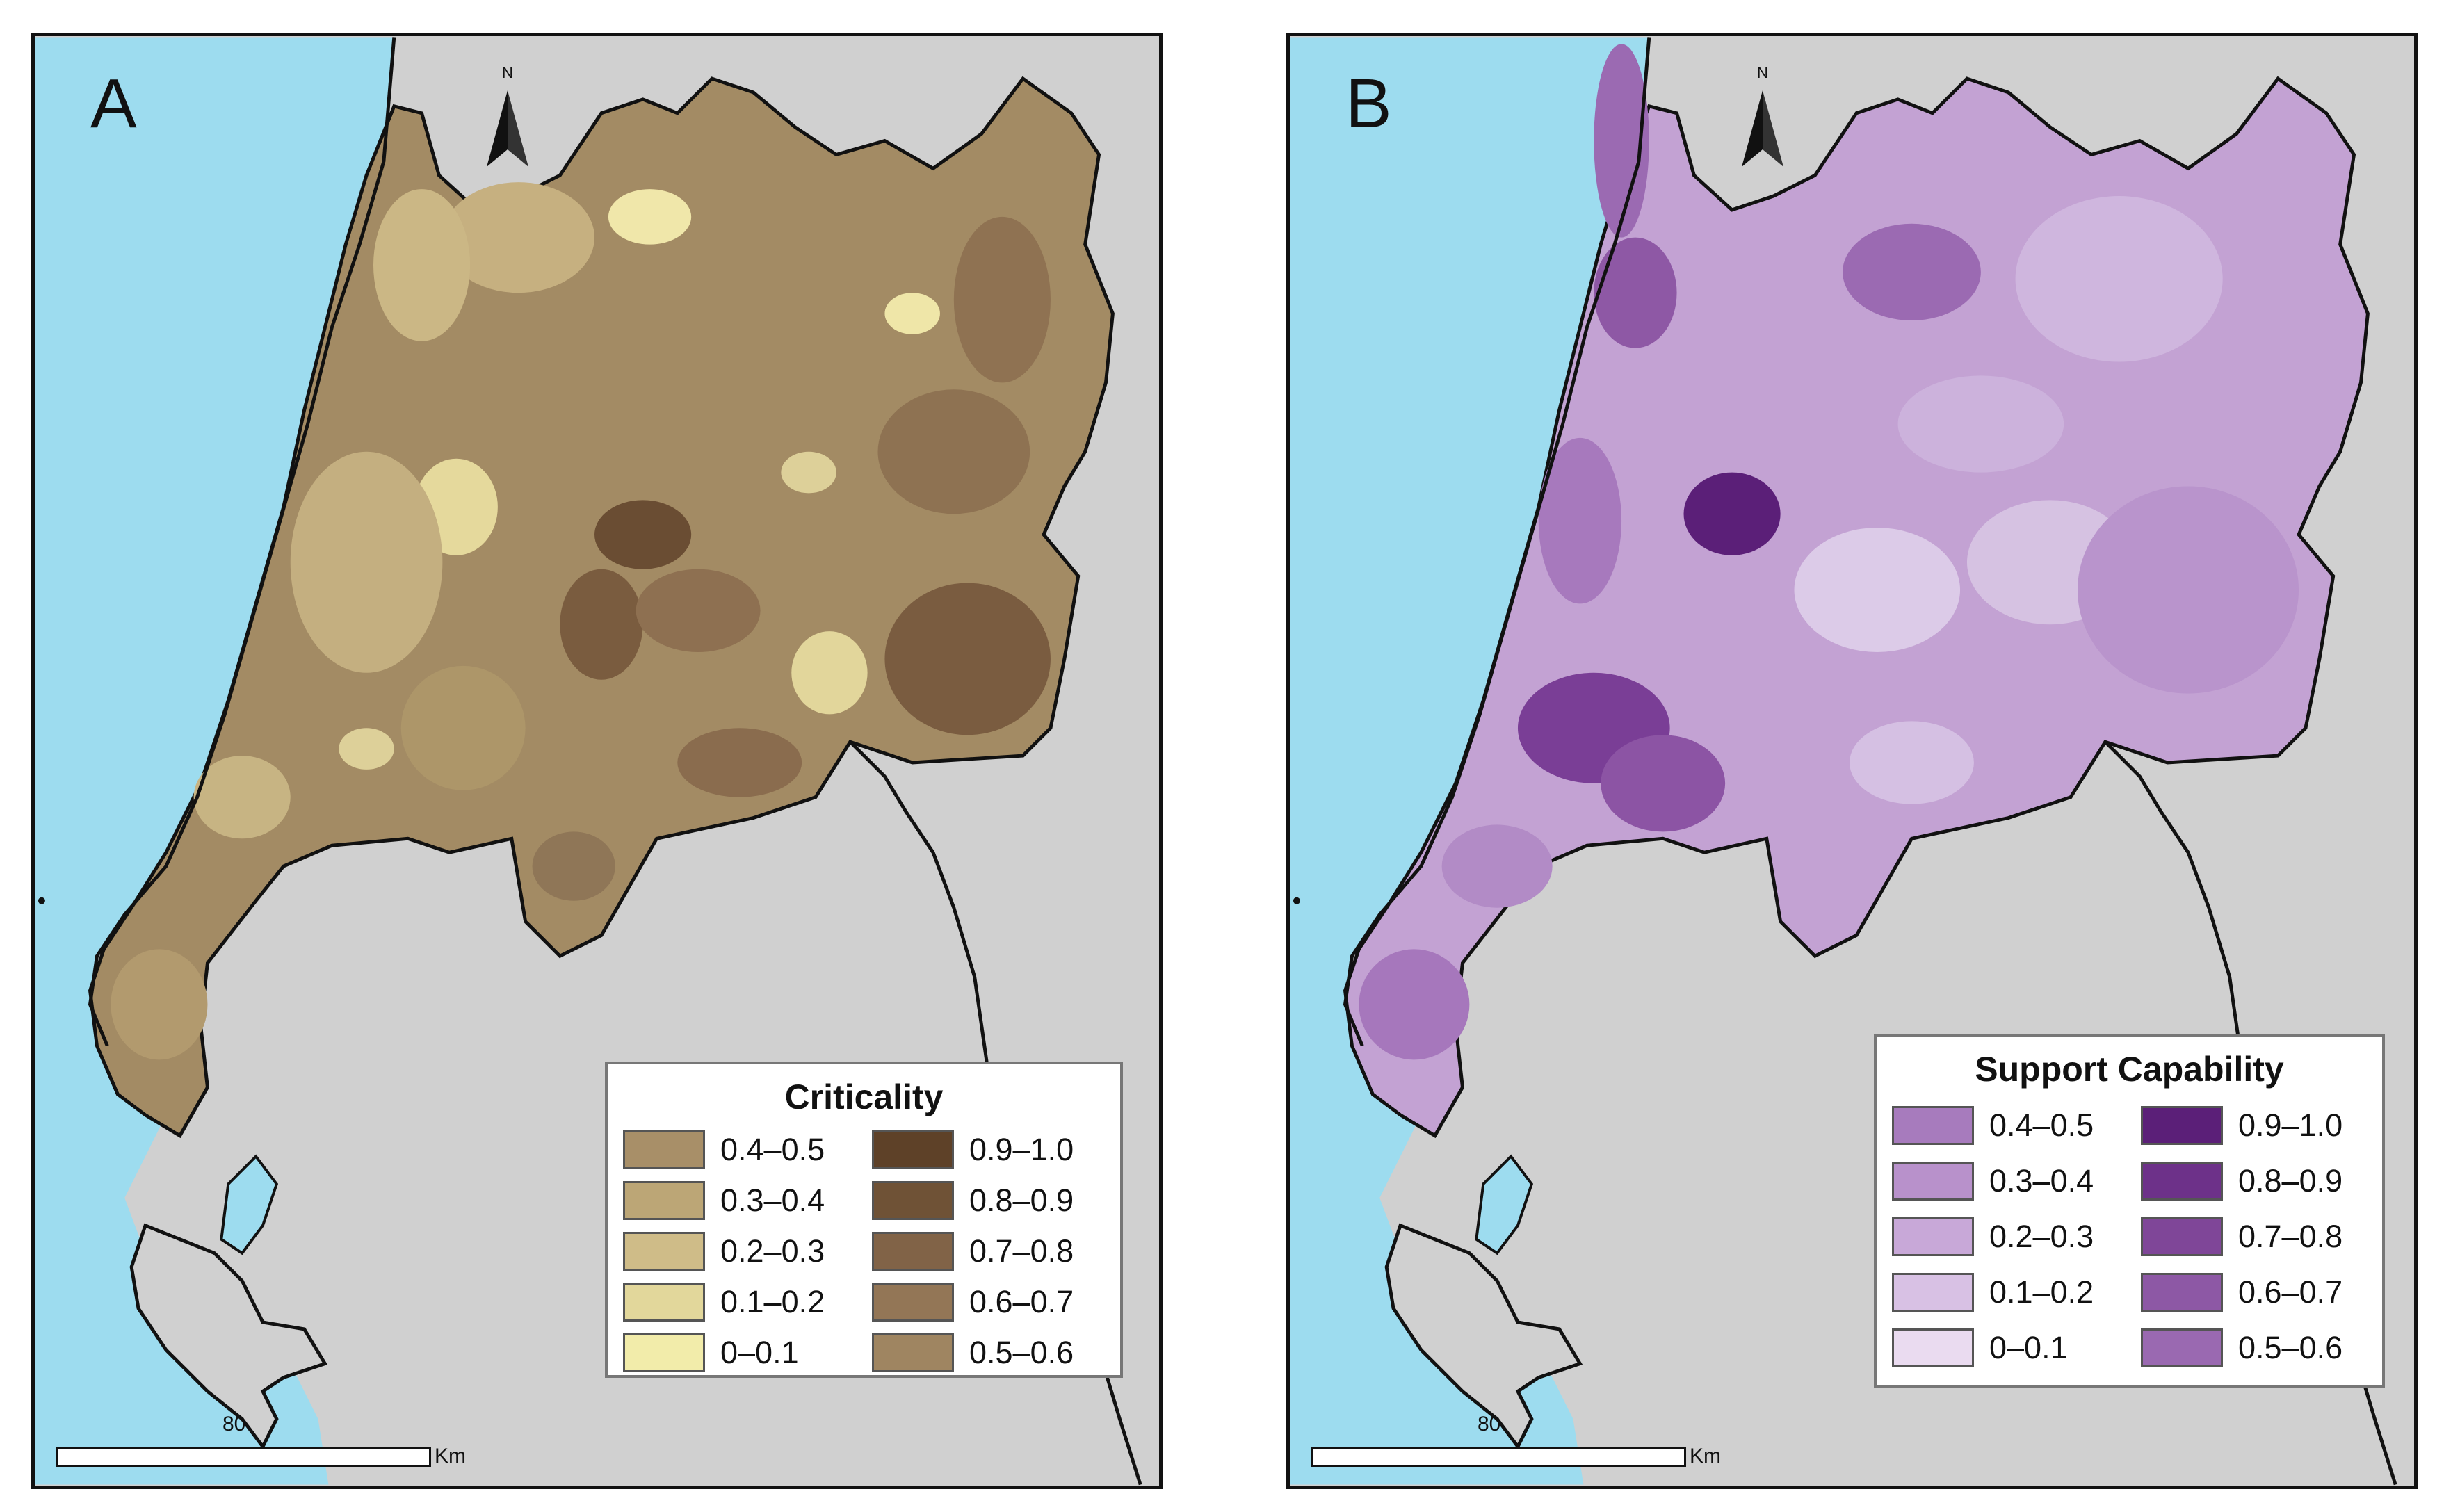  I want to click on panel-letter-b: B, so click(1368, 104).